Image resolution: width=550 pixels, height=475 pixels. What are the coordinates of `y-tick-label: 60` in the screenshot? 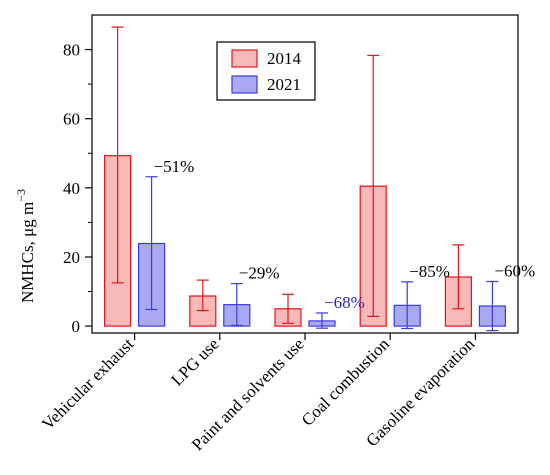 It's located at (71, 119).